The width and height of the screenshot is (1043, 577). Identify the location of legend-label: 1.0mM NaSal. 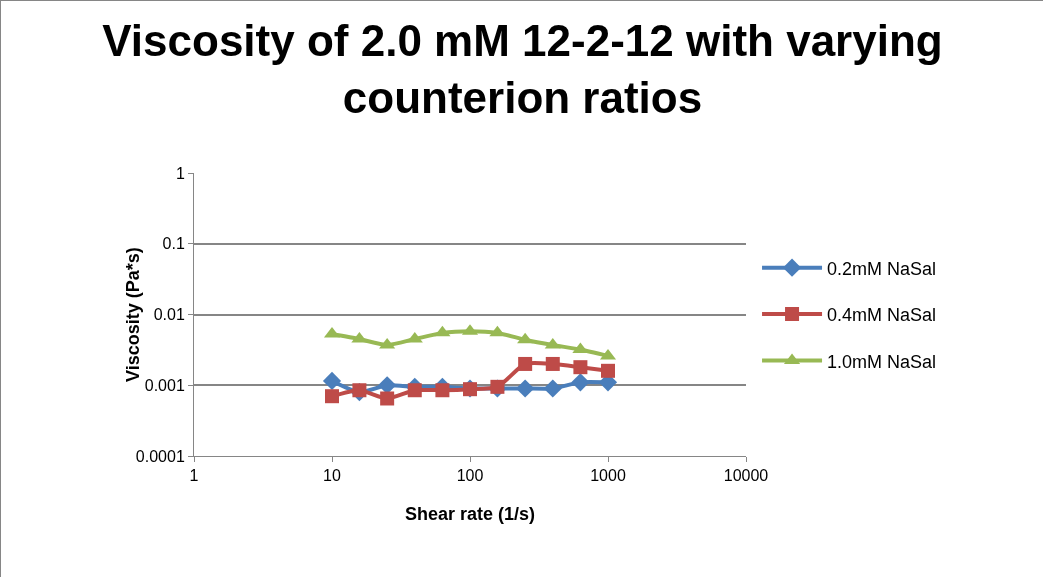
(882, 361).